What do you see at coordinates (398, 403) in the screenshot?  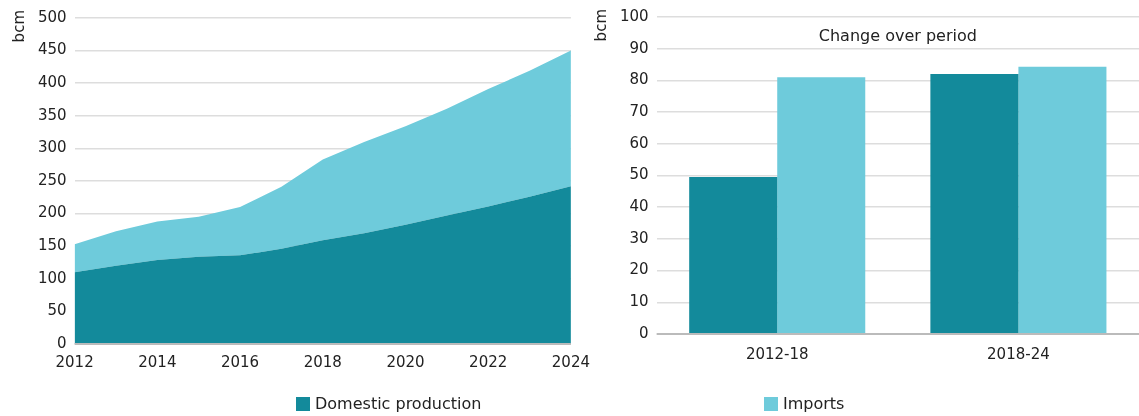 I see `legend-label: Domestic production` at bounding box center [398, 403].